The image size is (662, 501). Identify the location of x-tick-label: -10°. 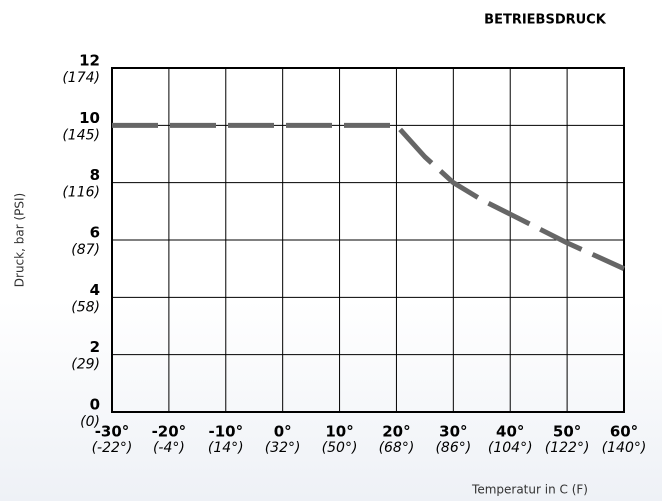
(225, 432).